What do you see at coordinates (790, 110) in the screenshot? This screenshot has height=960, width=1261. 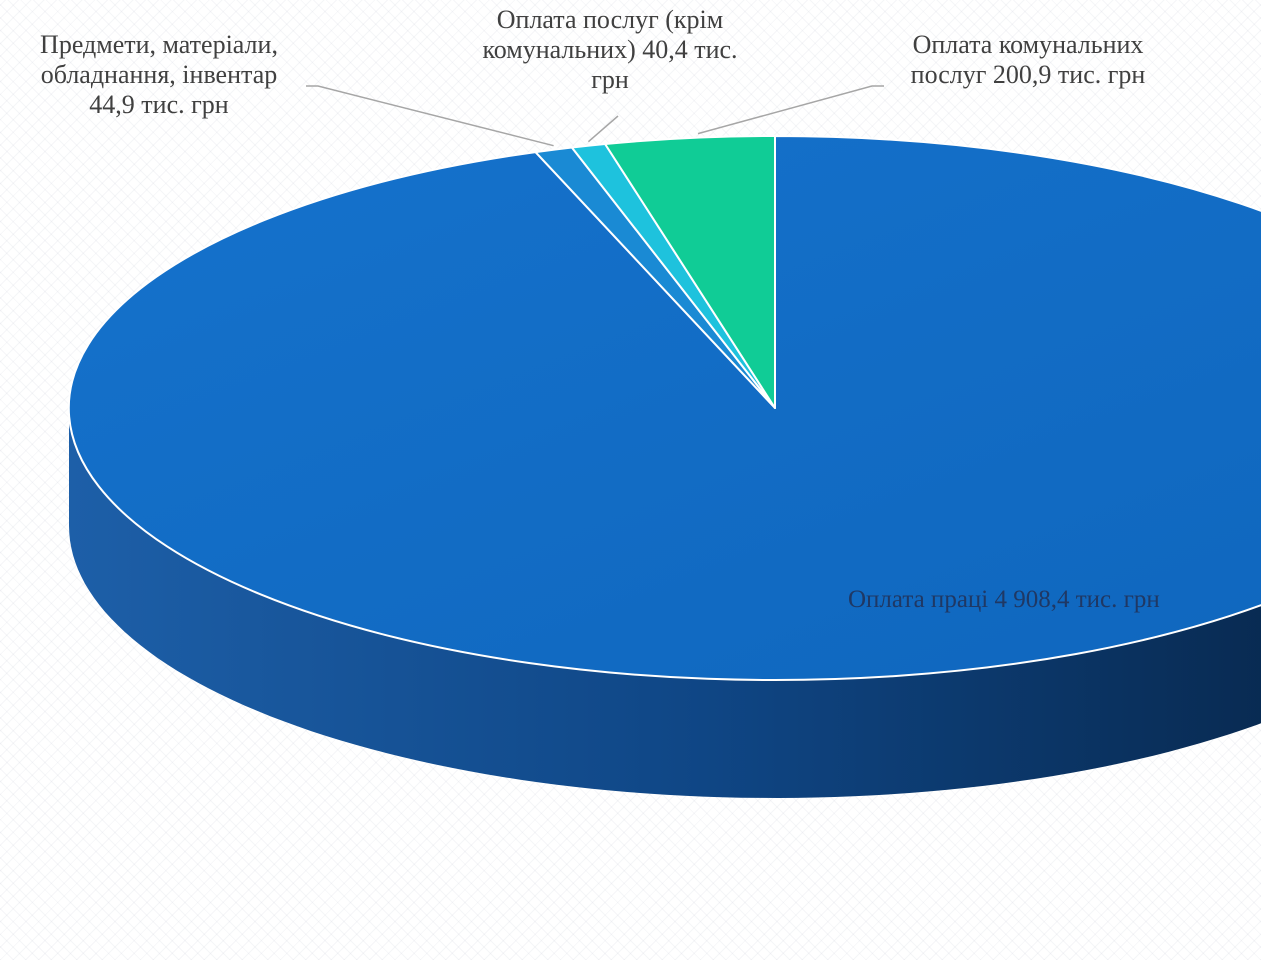 I see `leader-line-utilities` at bounding box center [790, 110].